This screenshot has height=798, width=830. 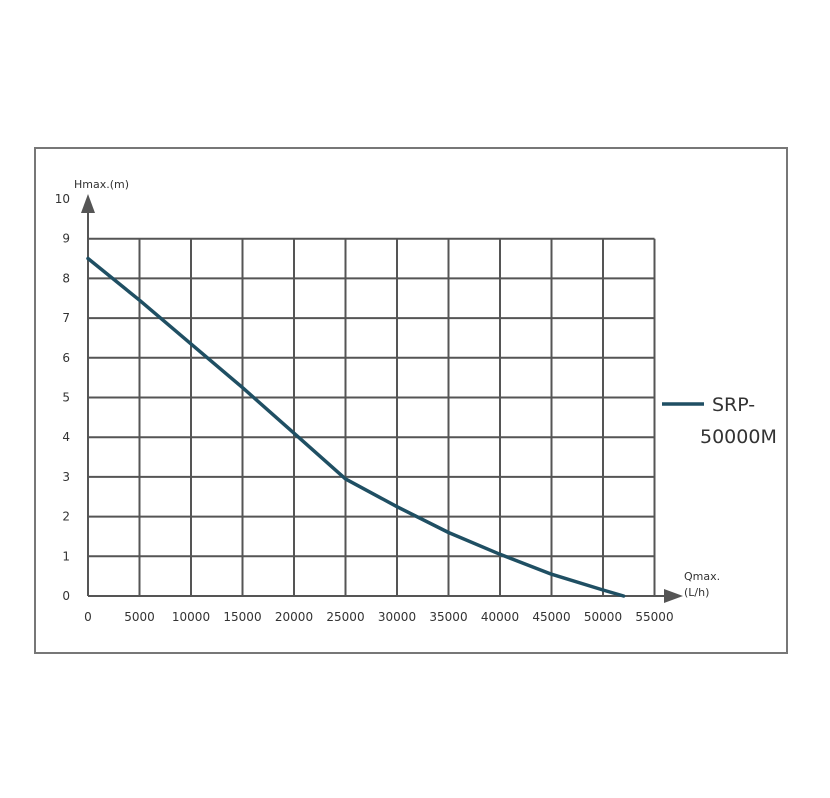 I want to click on x-axis-arrow, so click(x=673, y=596).